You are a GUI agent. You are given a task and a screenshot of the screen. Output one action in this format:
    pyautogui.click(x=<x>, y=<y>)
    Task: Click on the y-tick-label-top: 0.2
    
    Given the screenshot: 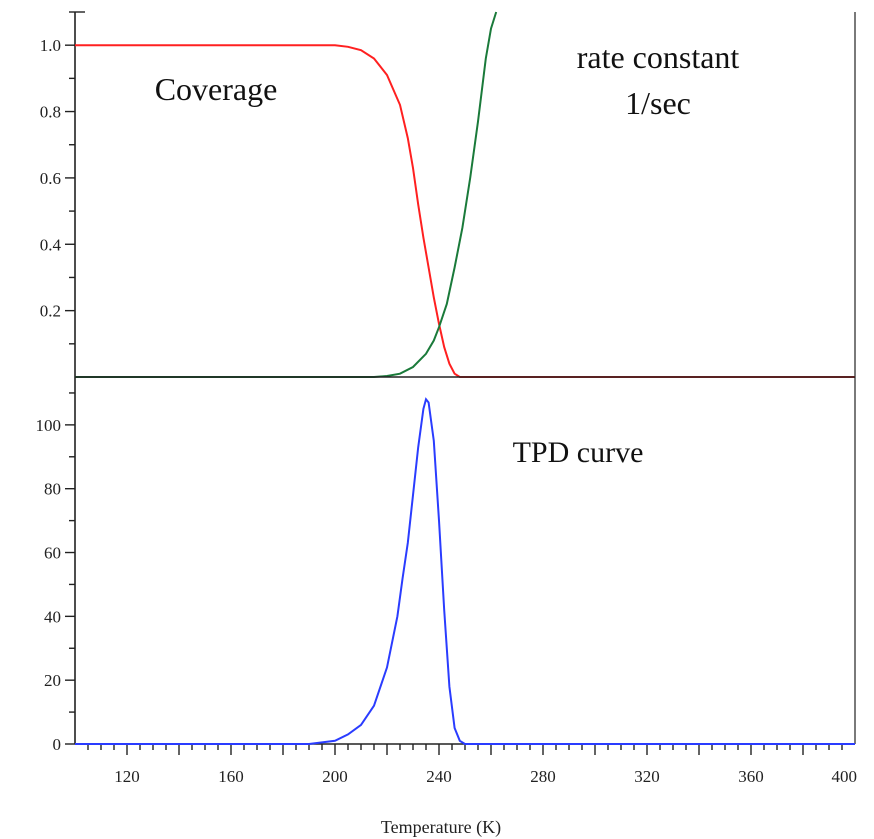 What is the action you would take?
    pyautogui.click(x=50, y=311)
    